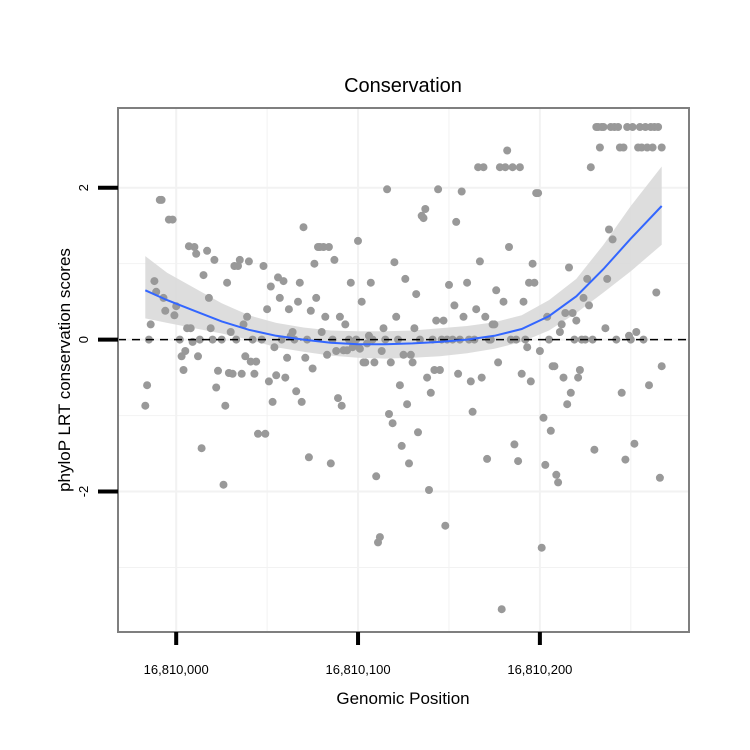  I want to click on smooth-trend-line, so click(403, 275).